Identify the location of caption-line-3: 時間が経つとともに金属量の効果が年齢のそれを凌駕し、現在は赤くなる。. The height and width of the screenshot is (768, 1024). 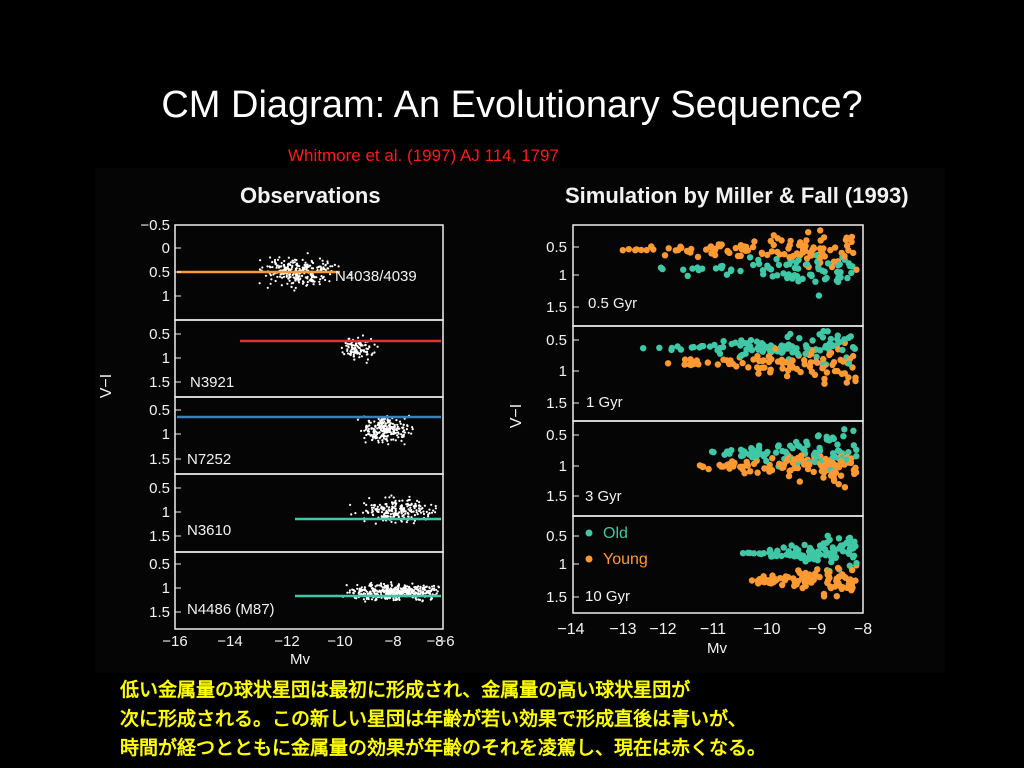
(443, 748).